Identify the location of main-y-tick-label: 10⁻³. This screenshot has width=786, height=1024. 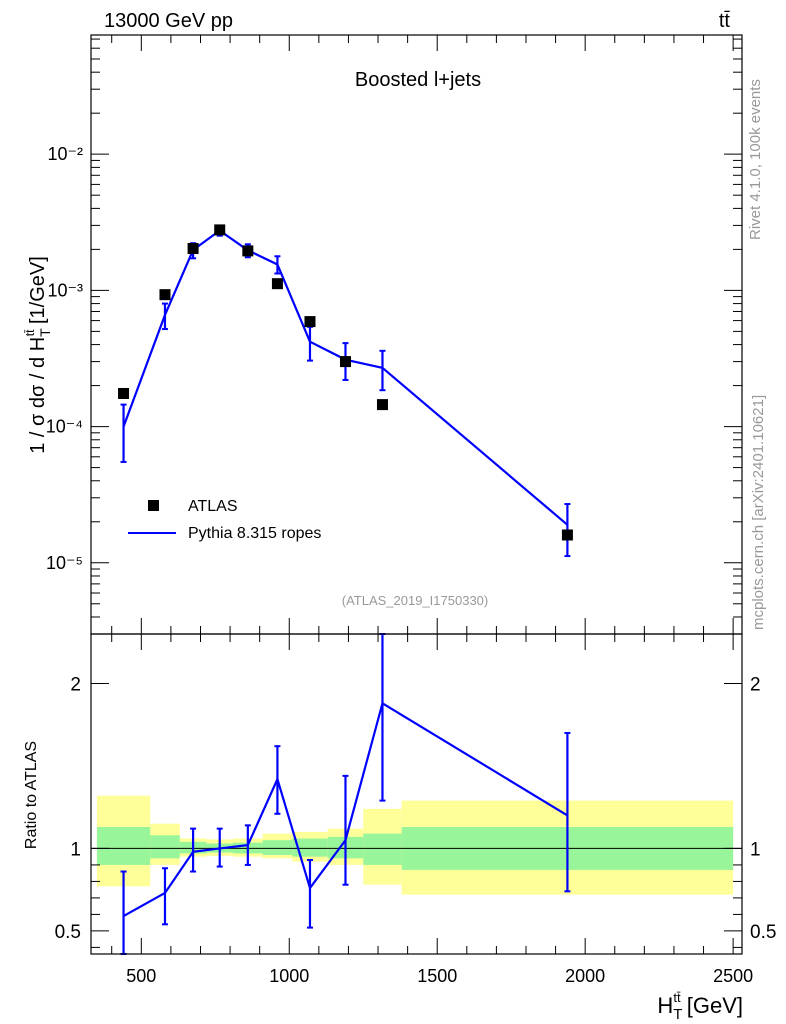
(65, 290).